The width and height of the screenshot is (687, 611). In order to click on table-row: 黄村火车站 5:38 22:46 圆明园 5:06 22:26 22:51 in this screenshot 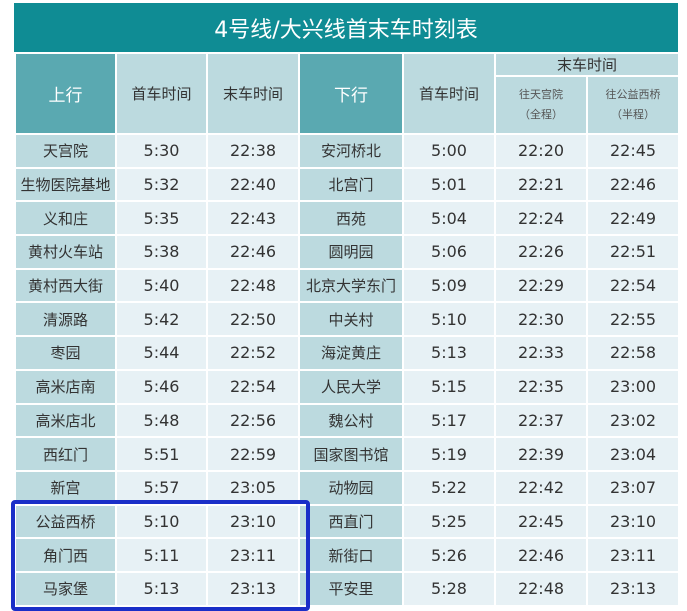, I will do `click(347, 252)`.